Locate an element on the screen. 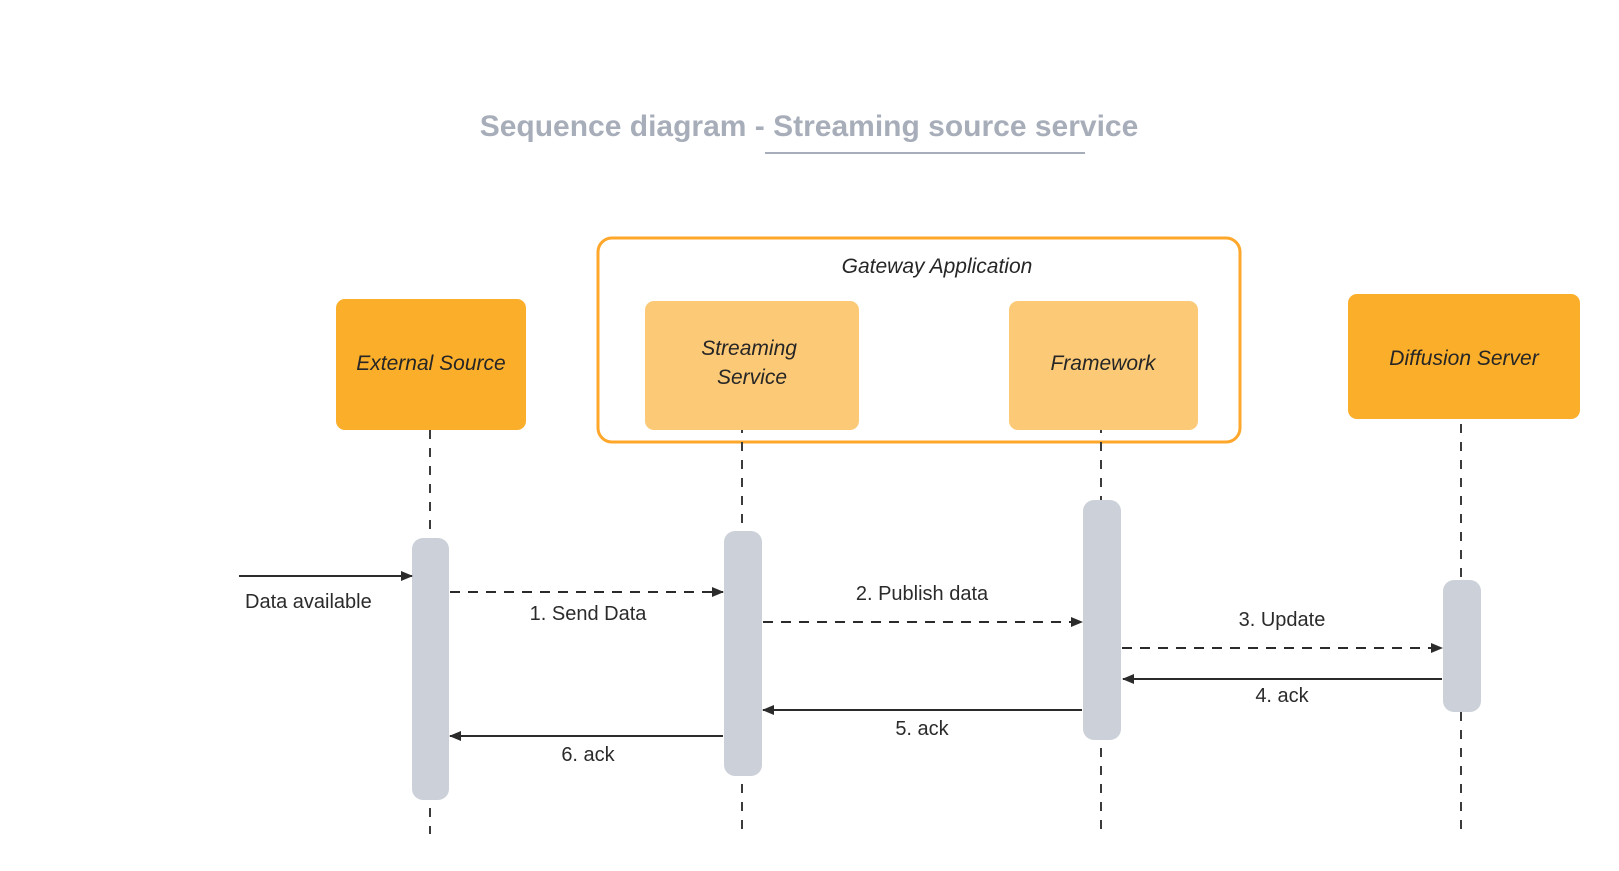 This screenshot has width=1619, height=871. participant-external-source-label: External Source is located at coordinates (430, 363).